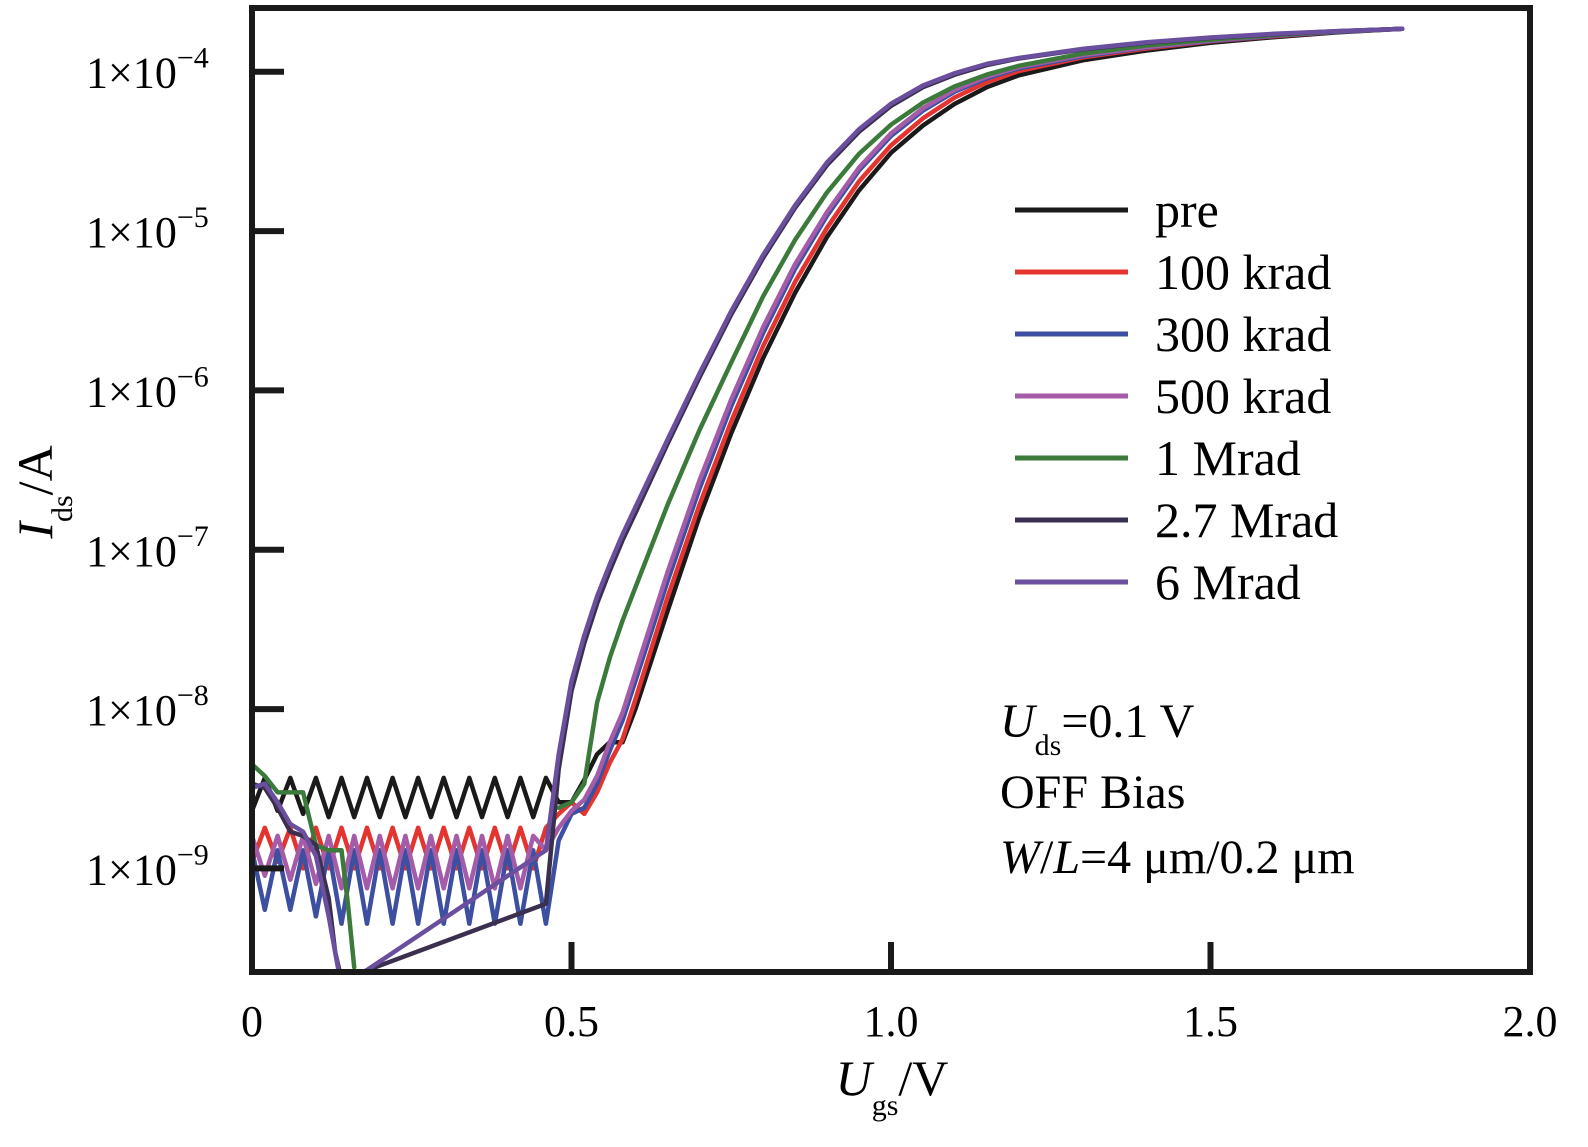  I want to click on annotation-wl-rest: =4 μm/0.2 μm, so click(1217, 857).